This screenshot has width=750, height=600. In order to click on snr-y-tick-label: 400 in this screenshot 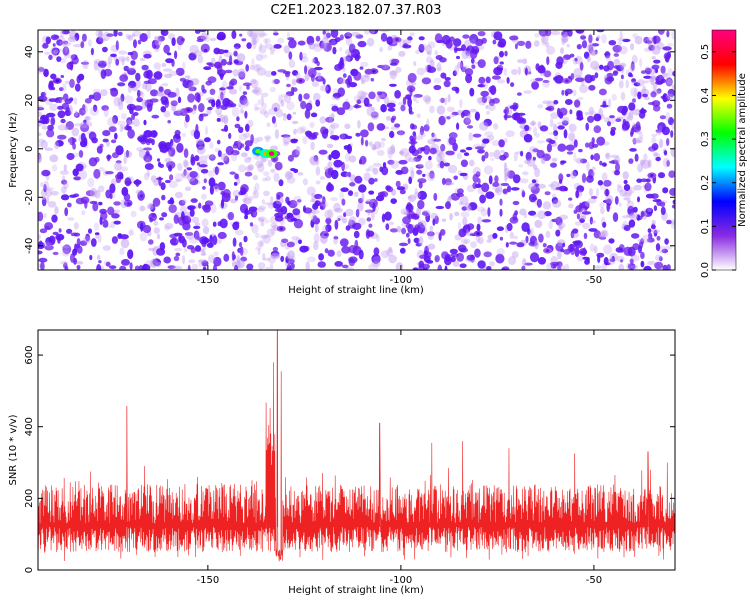, I will do `click(29, 426)`.